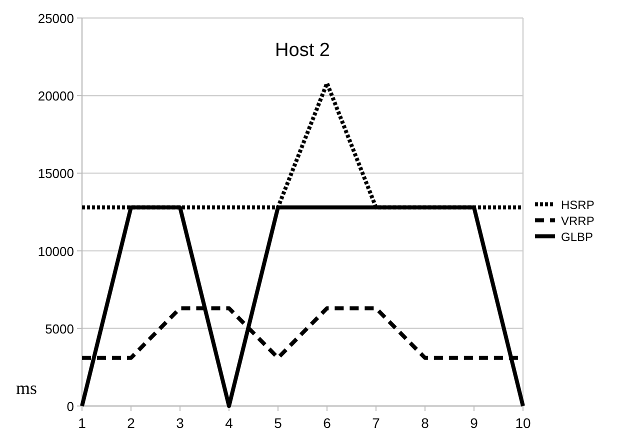 The height and width of the screenshot is (444, 631). Describe the element at coordinates (278, 423) in the screenshot. I see `x-tick-label: 5` at that location.